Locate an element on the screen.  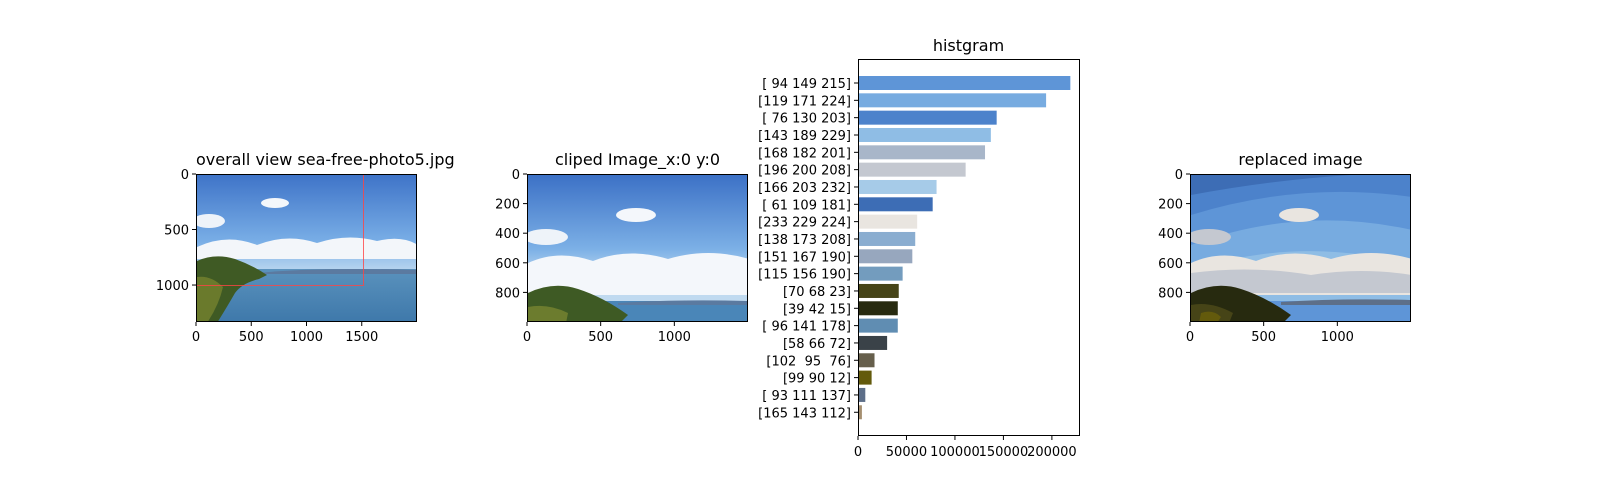
cliped-image-title: cliped Image_x:0 y:0 is located at coordinates (637, 159).